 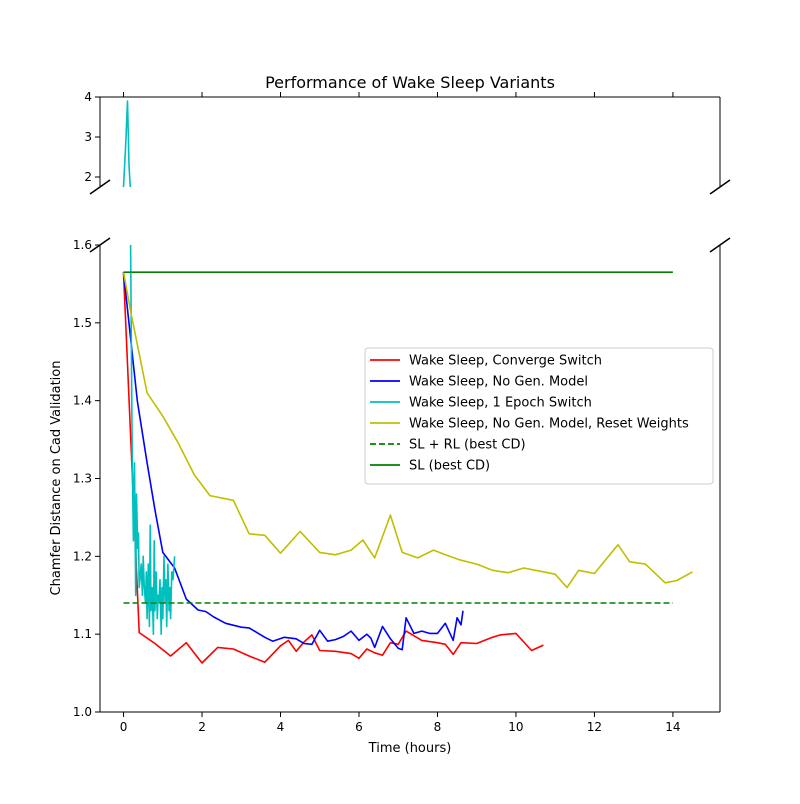 I want to click on series-0-line-upper, so click(x=334, y=204).